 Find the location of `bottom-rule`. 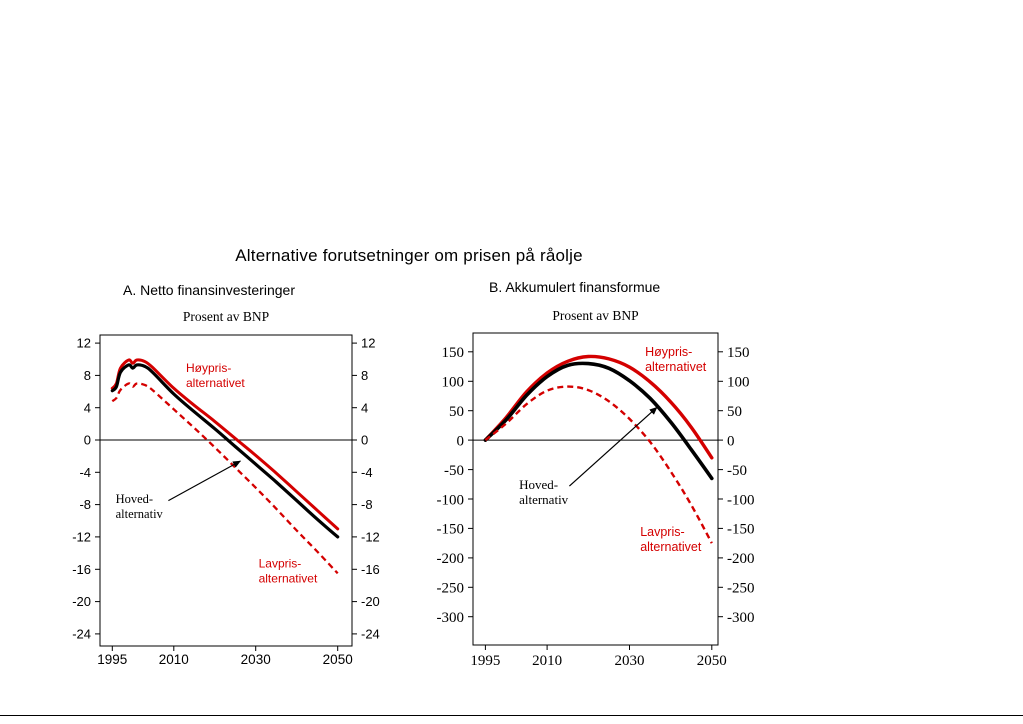

bottom-rule is located at coordinates (511, 715).